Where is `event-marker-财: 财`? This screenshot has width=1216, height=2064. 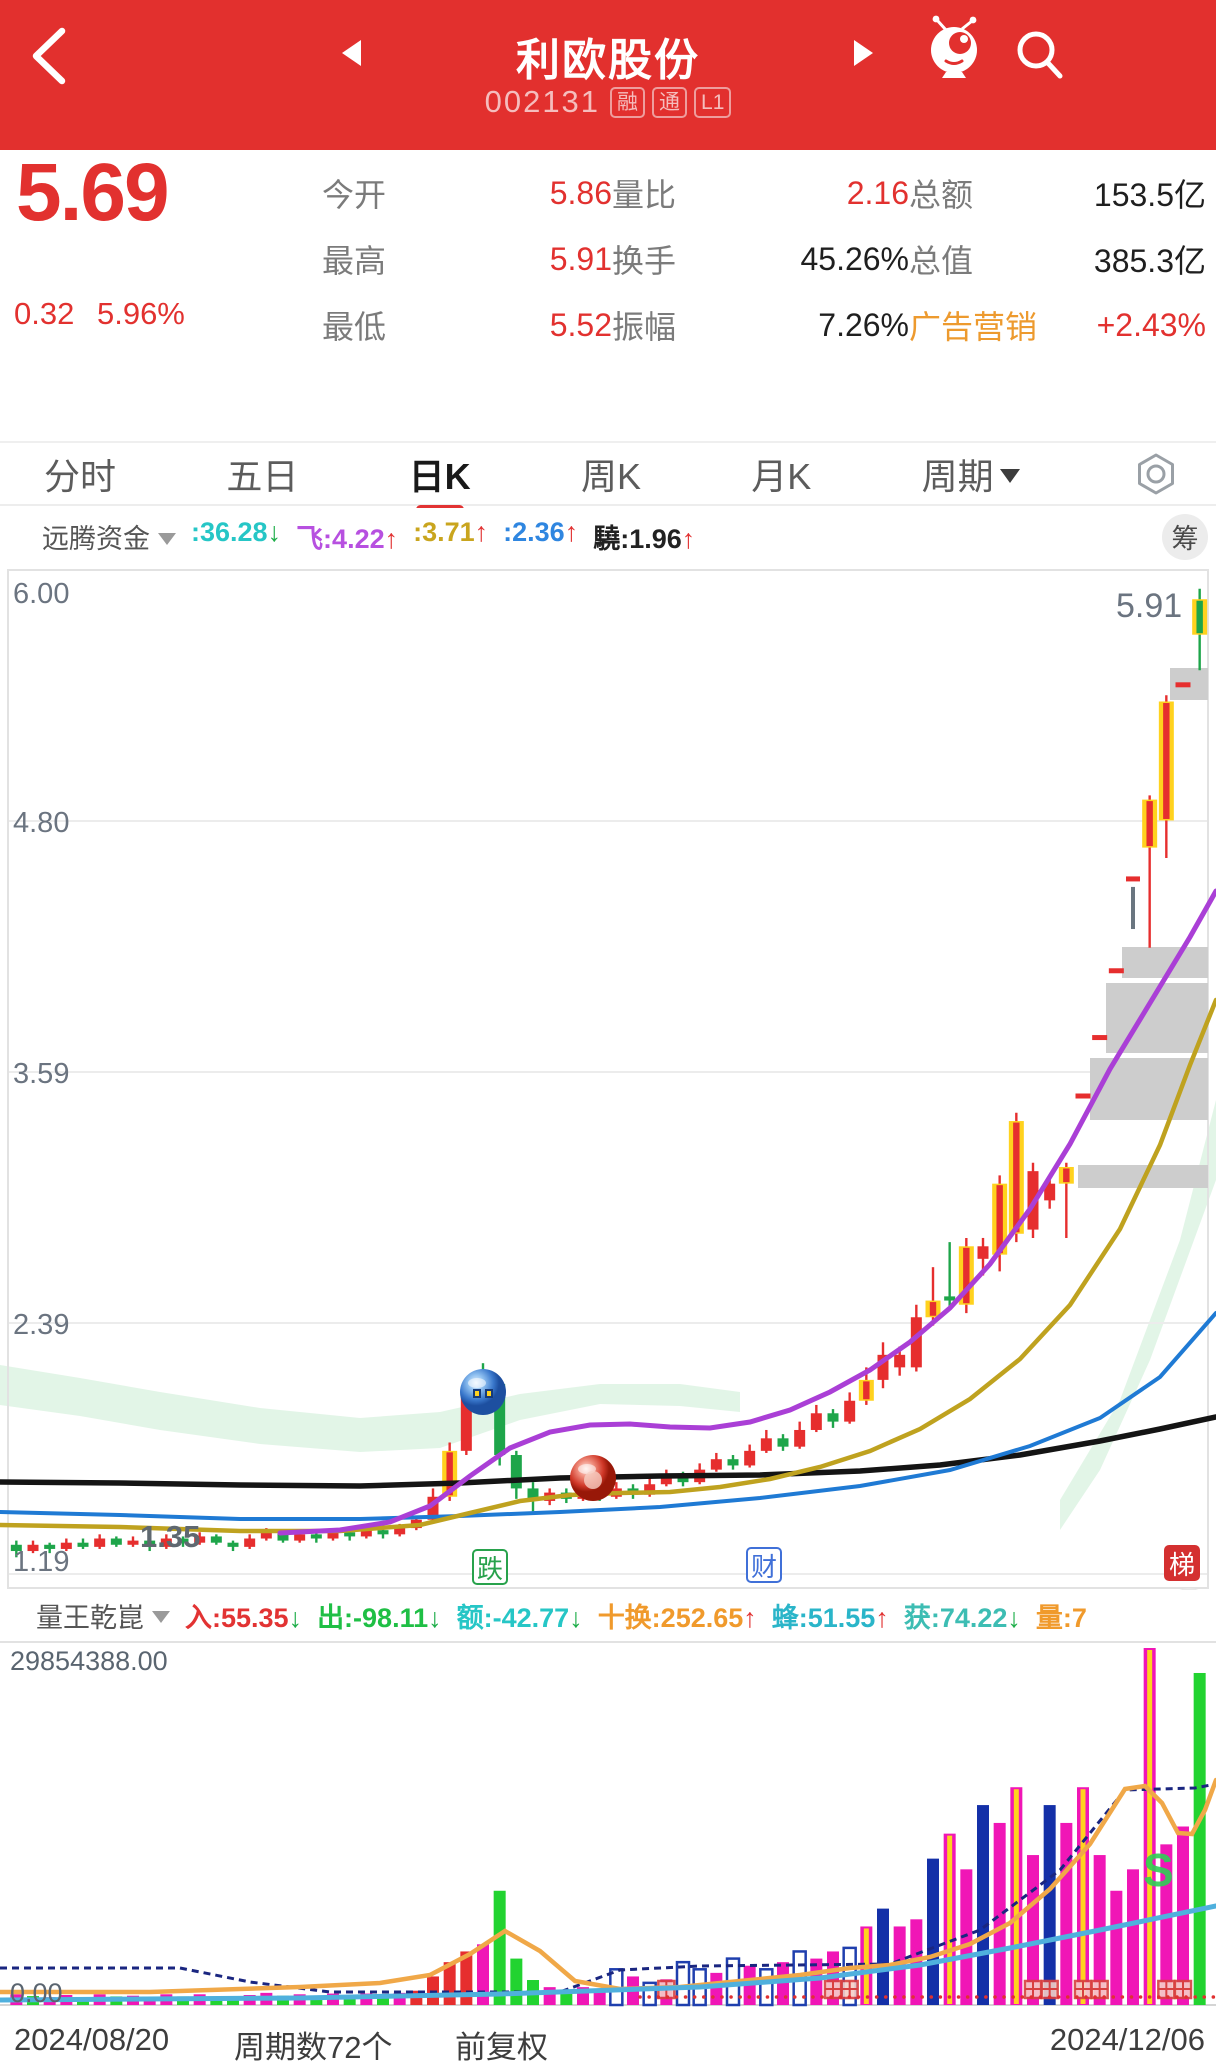 event-marker-财: 财 is located at coordinates (764, 1565).